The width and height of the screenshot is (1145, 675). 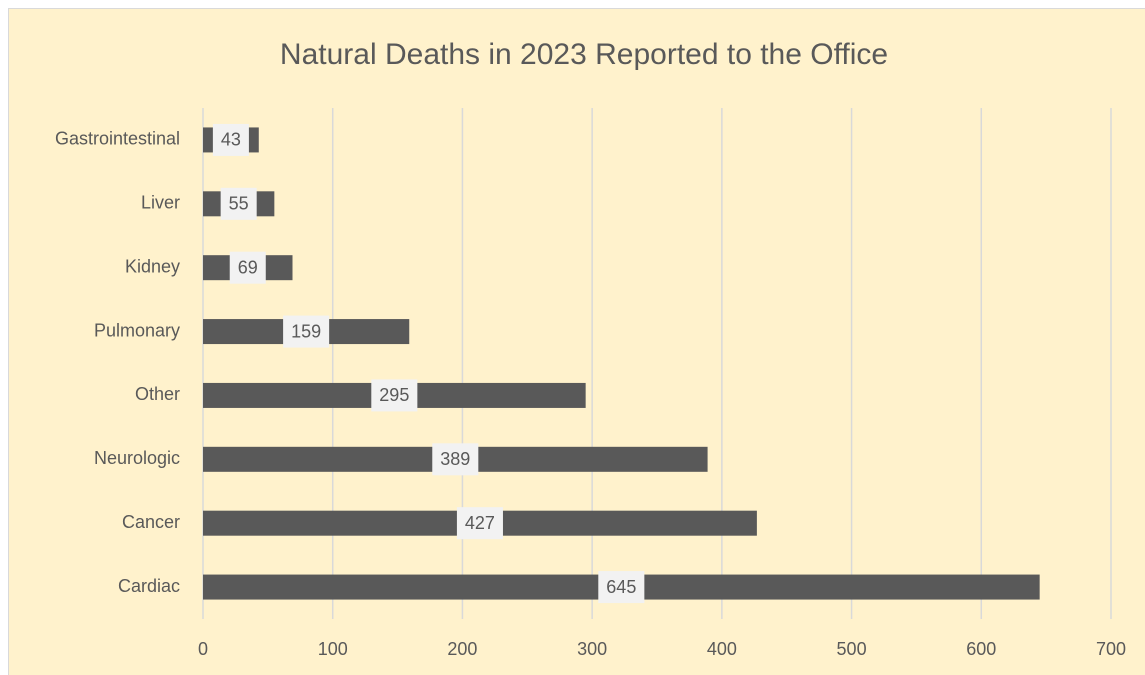 I want to click on data-label: 295, so click(x=394, y=395).